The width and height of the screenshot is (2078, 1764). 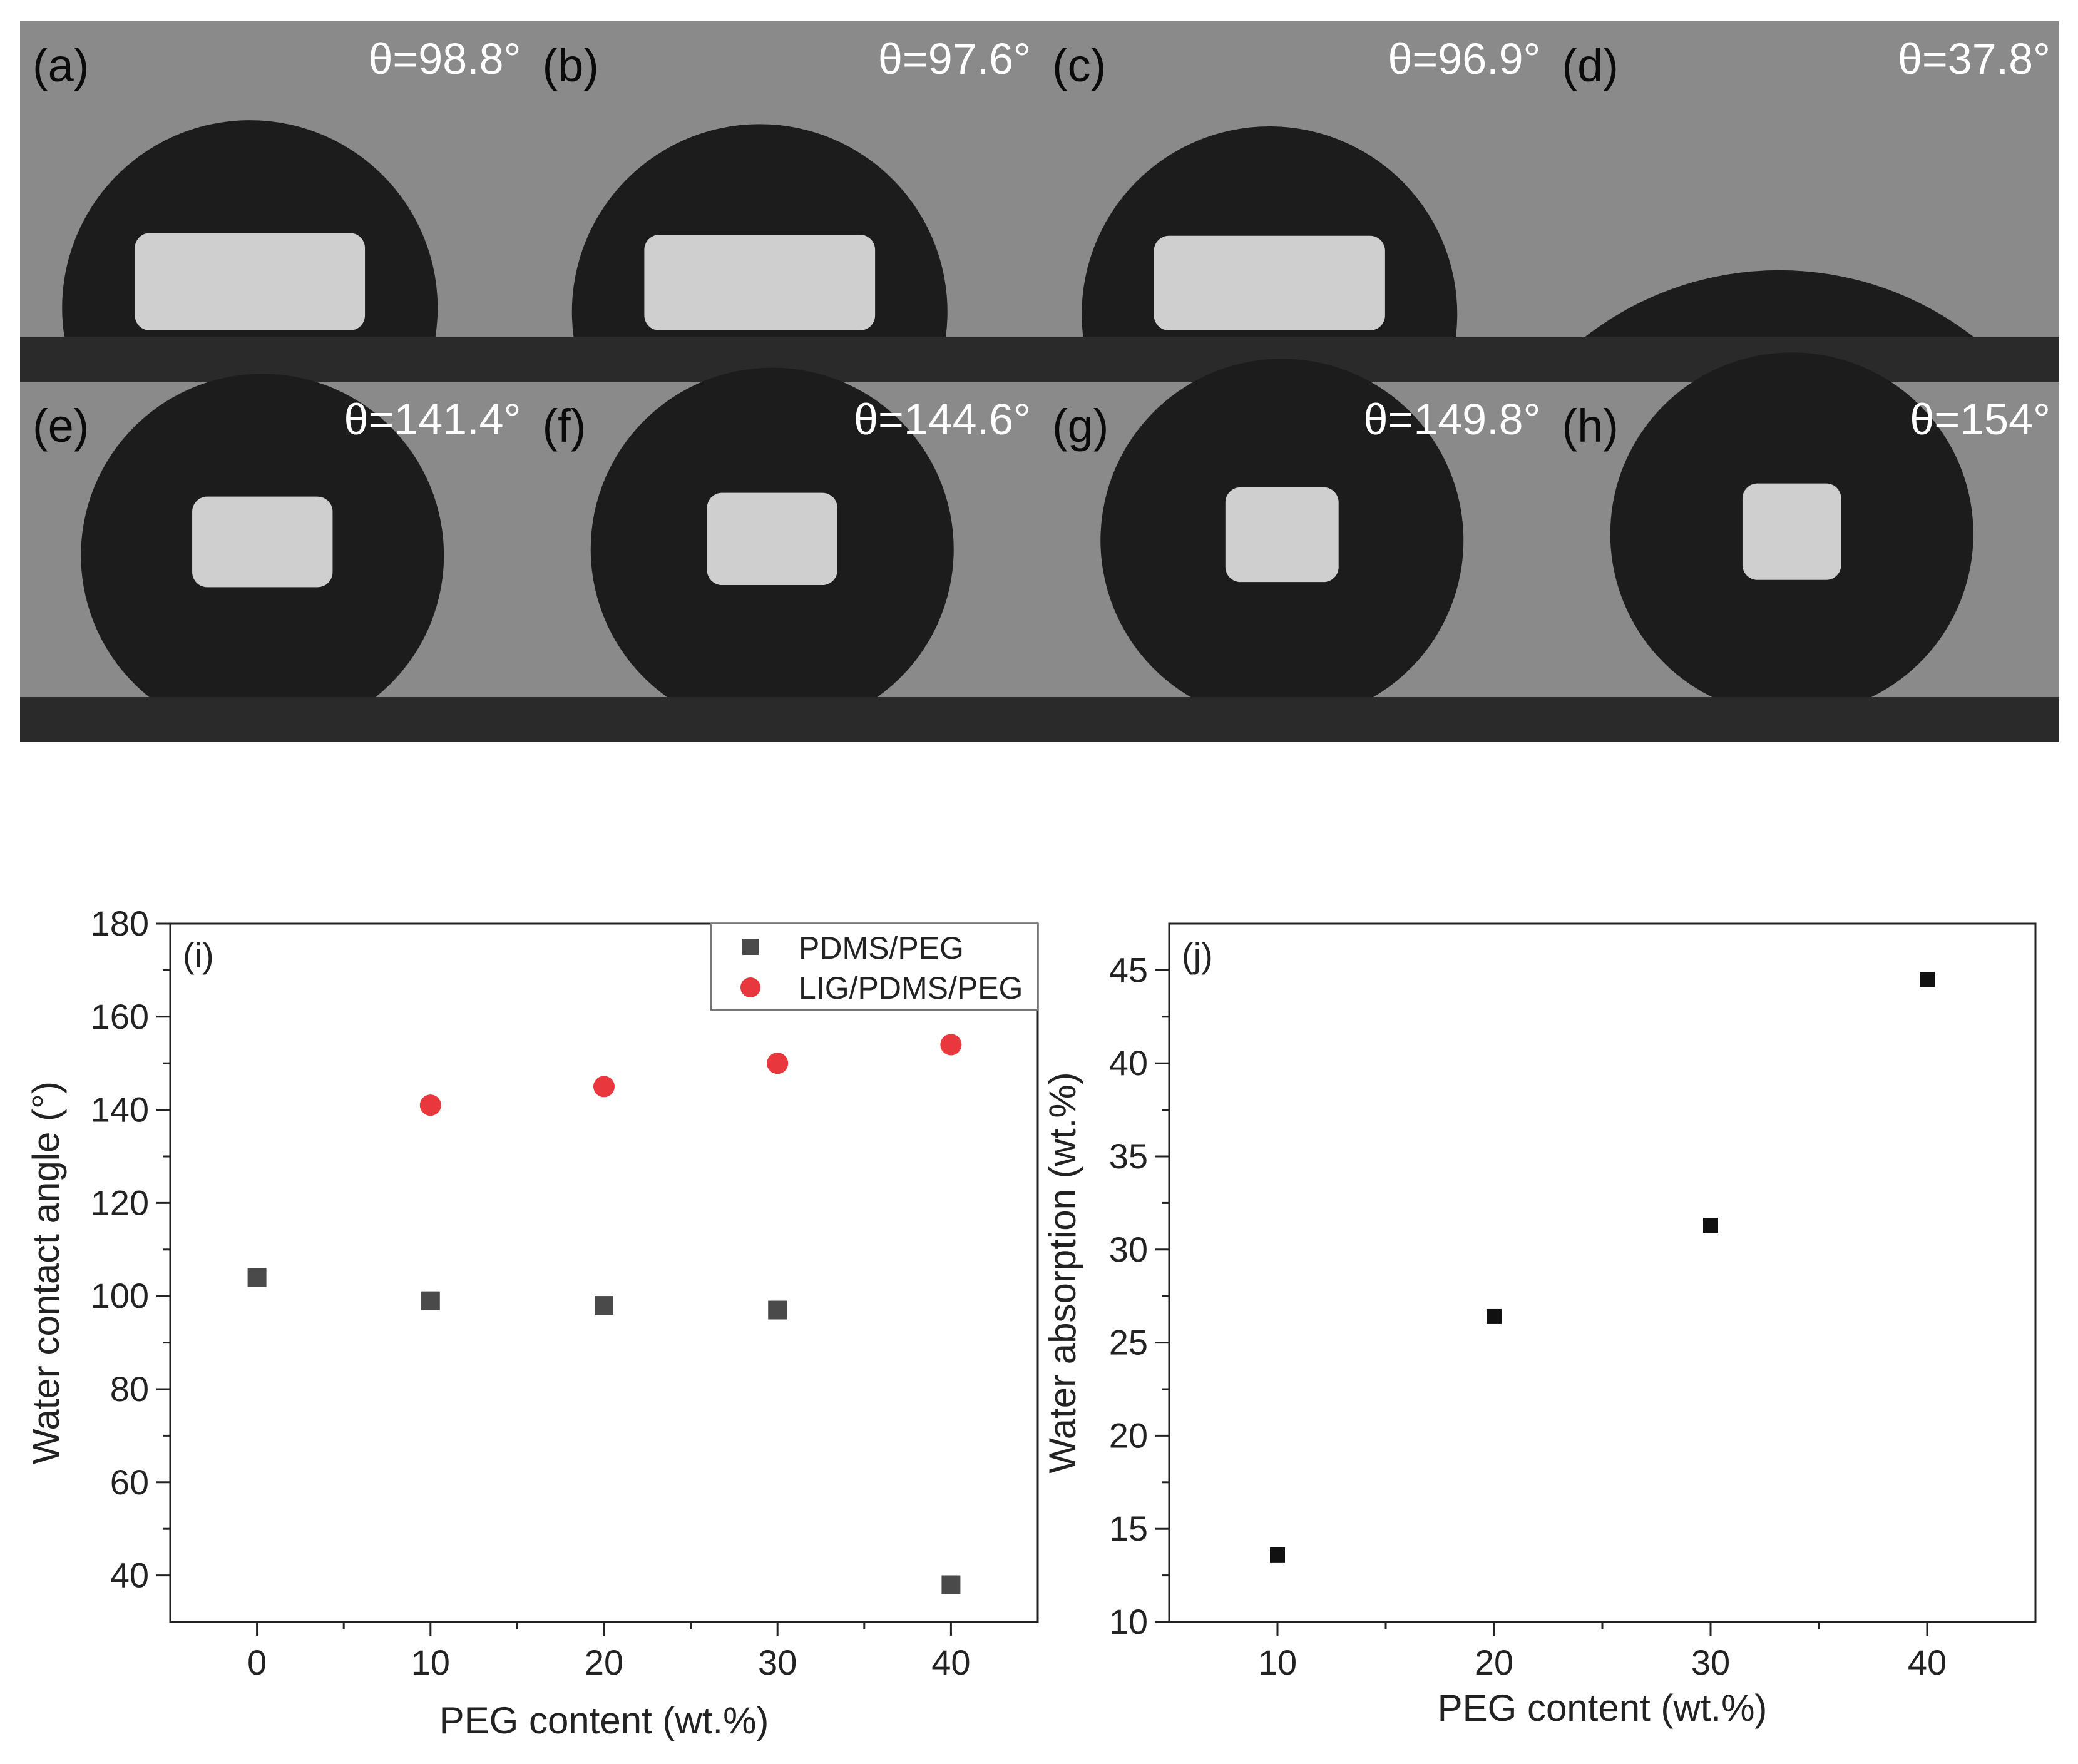 I want to click on y-tick-label: 35, so click(x=1128, y=1156).